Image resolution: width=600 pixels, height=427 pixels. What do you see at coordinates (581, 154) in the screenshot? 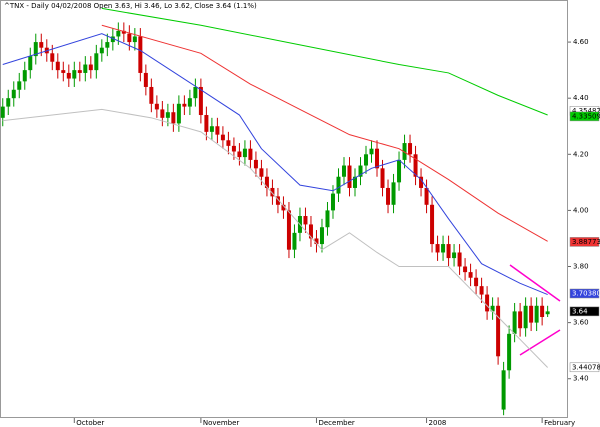
I see `y-tick-label: 4.20` at bounding box center [581, 154].